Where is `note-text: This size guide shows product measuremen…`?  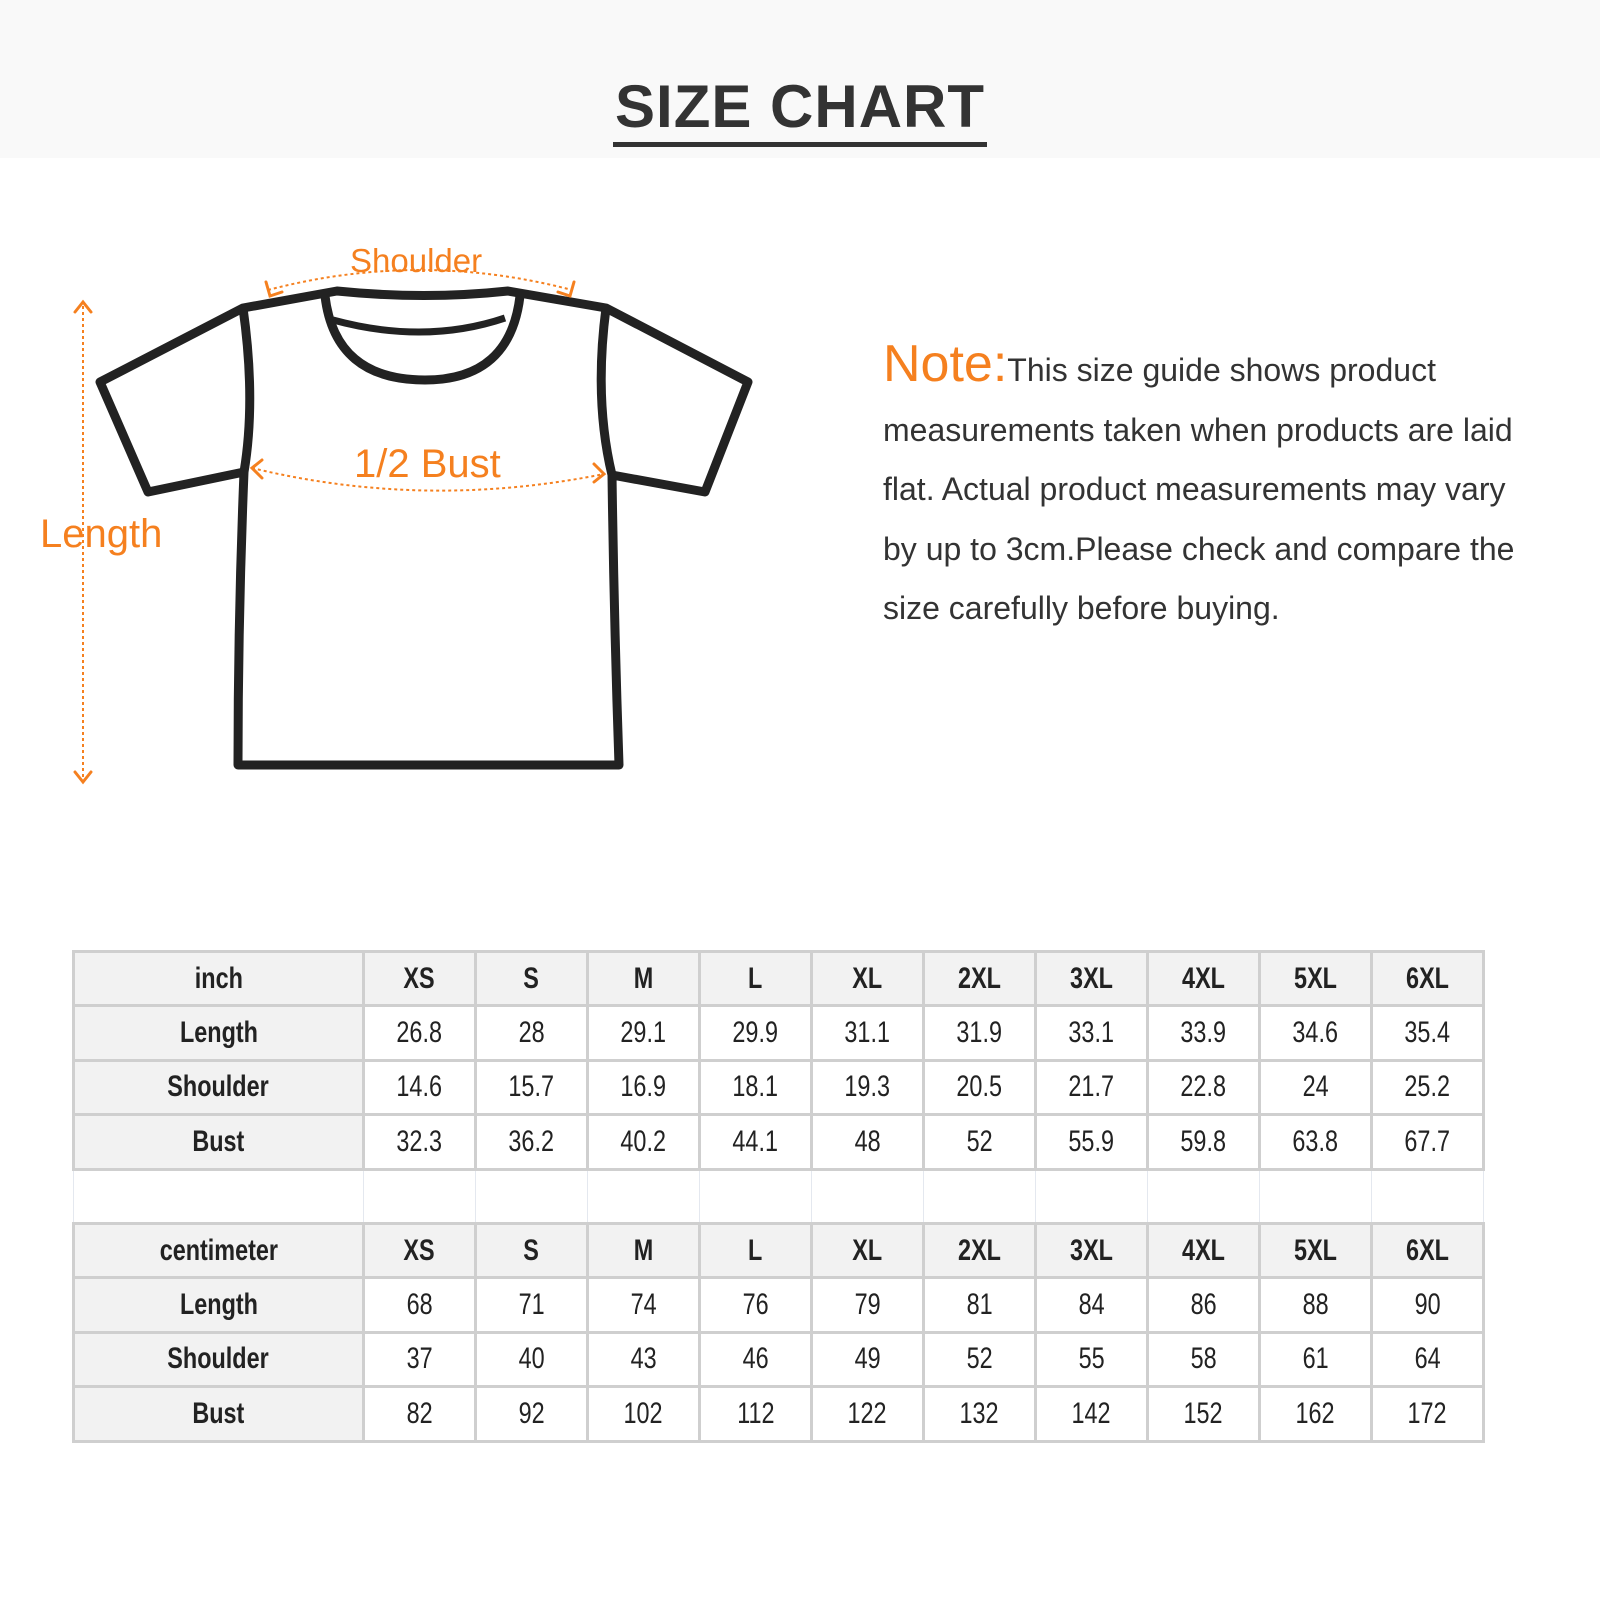
note-text: This size guide shows product measuremen… is located at coordinates (1199, 489).